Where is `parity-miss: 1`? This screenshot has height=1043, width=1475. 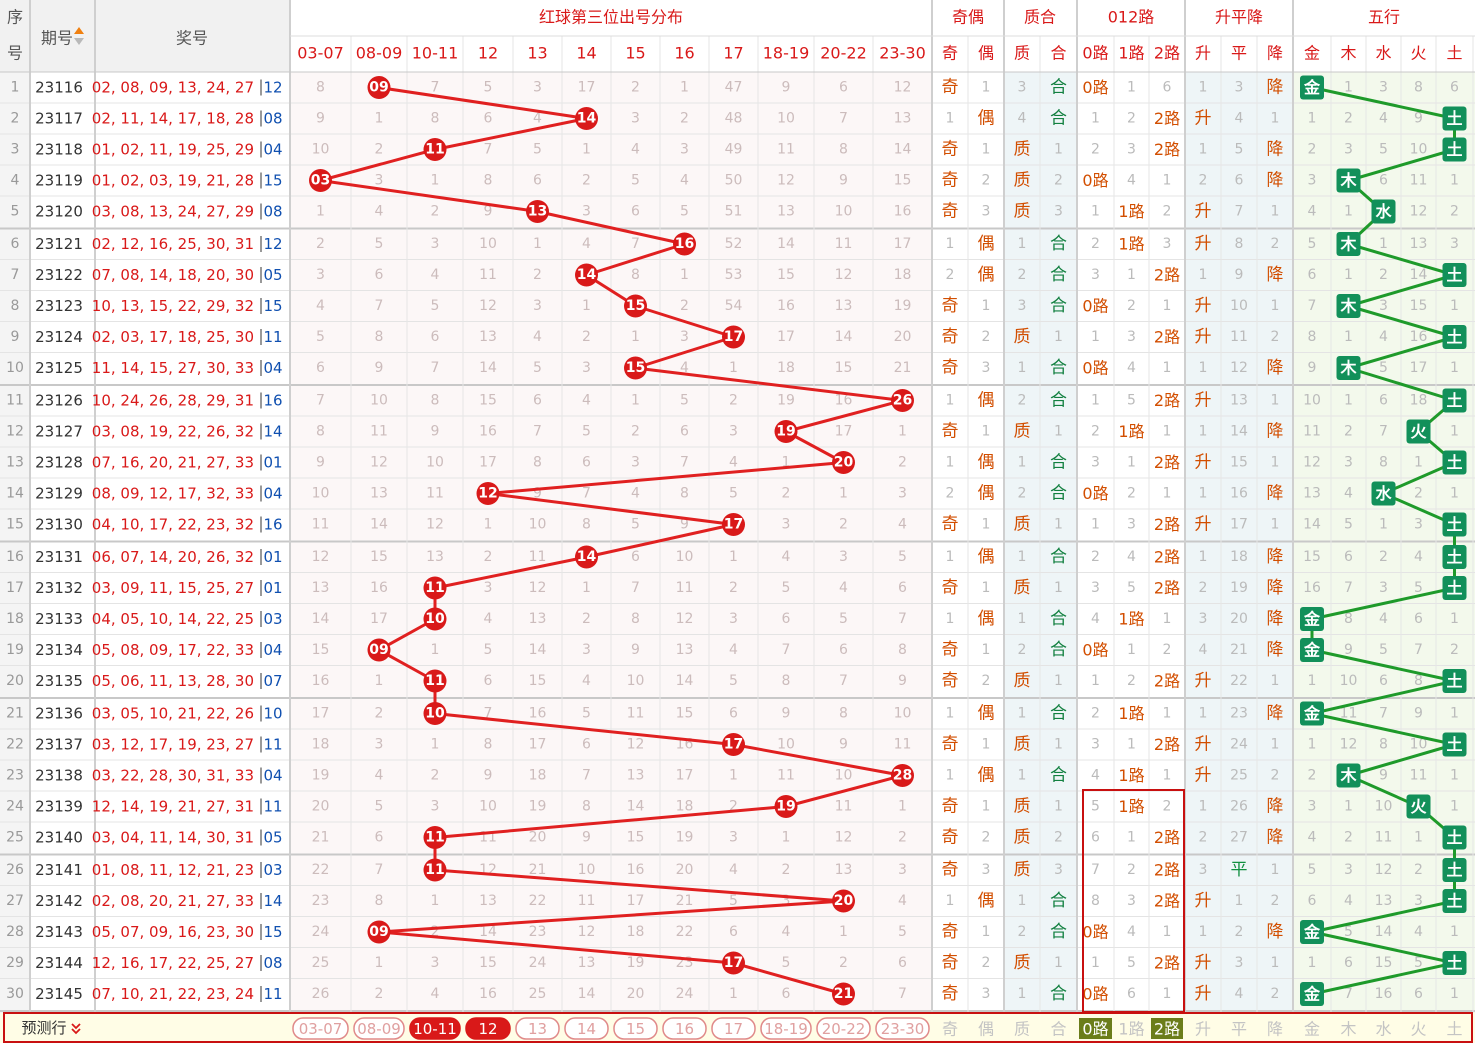 parity-miss: 1 is located at coordinates (986, 525).